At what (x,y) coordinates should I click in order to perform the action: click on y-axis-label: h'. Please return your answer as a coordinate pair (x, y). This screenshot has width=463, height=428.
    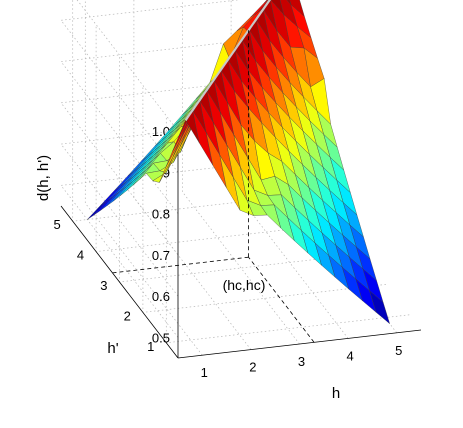
    Looking at the image, I should click on (112, 348).